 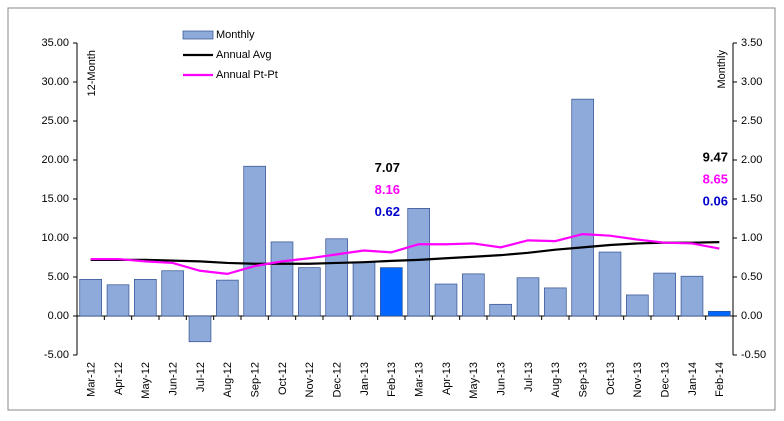 I want to click on y-tick-label: 25.00, so click(x=55, y=121).